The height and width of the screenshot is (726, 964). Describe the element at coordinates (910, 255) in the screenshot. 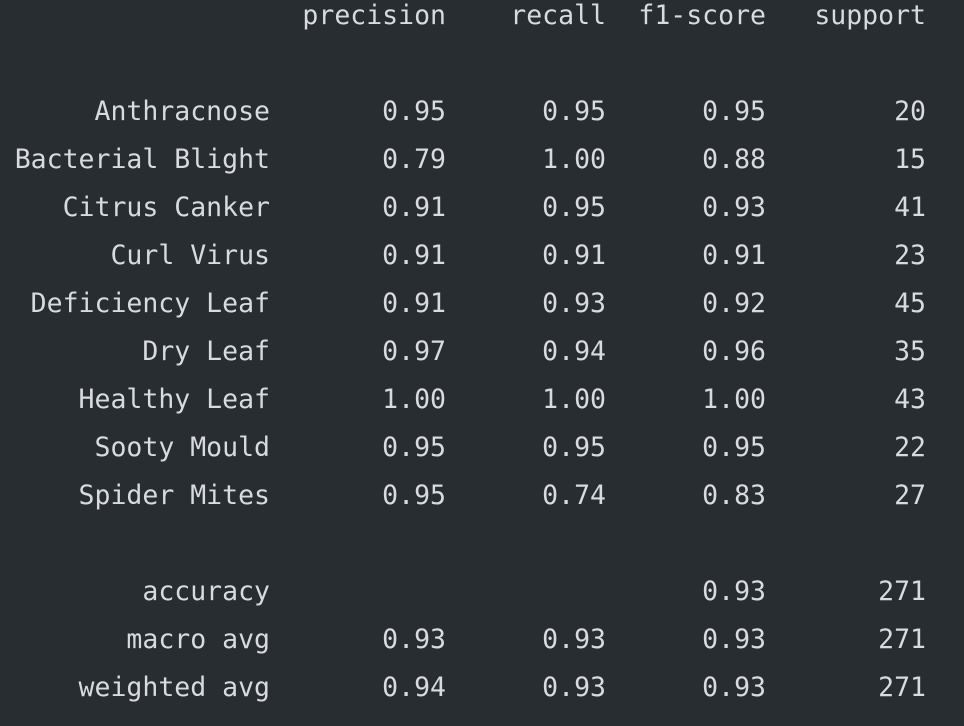

I see `row-support: 23` at that location.